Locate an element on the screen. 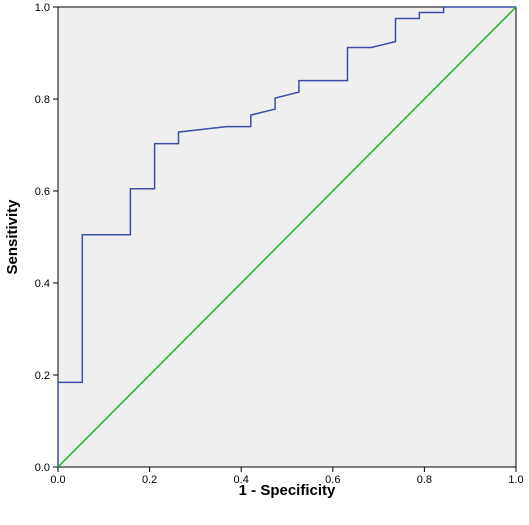  x-tick-label: 0.8 is located at coordinates (424, 480).